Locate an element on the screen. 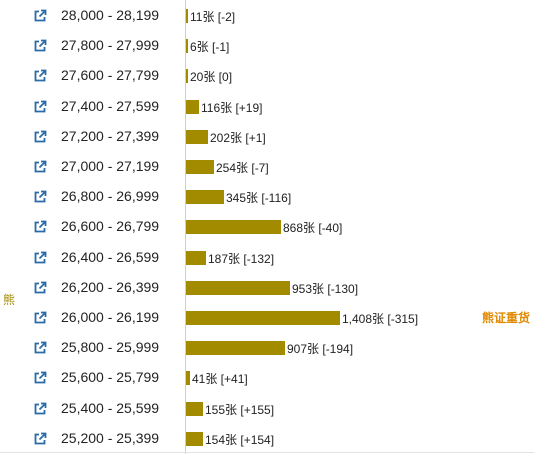 The width and height of the screenshot is (534, 454). price-range-label: 25,800 - 25,999 is located at coordinates (110, 347).